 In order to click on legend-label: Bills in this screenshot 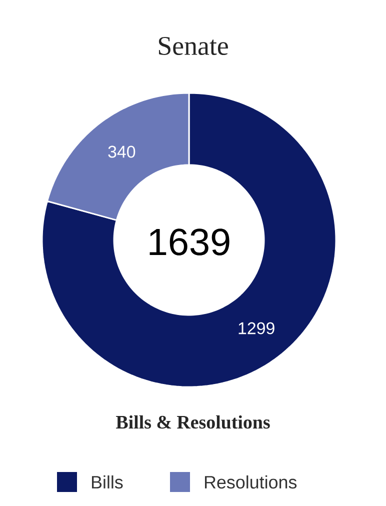, I will do `click(107, 482)`.